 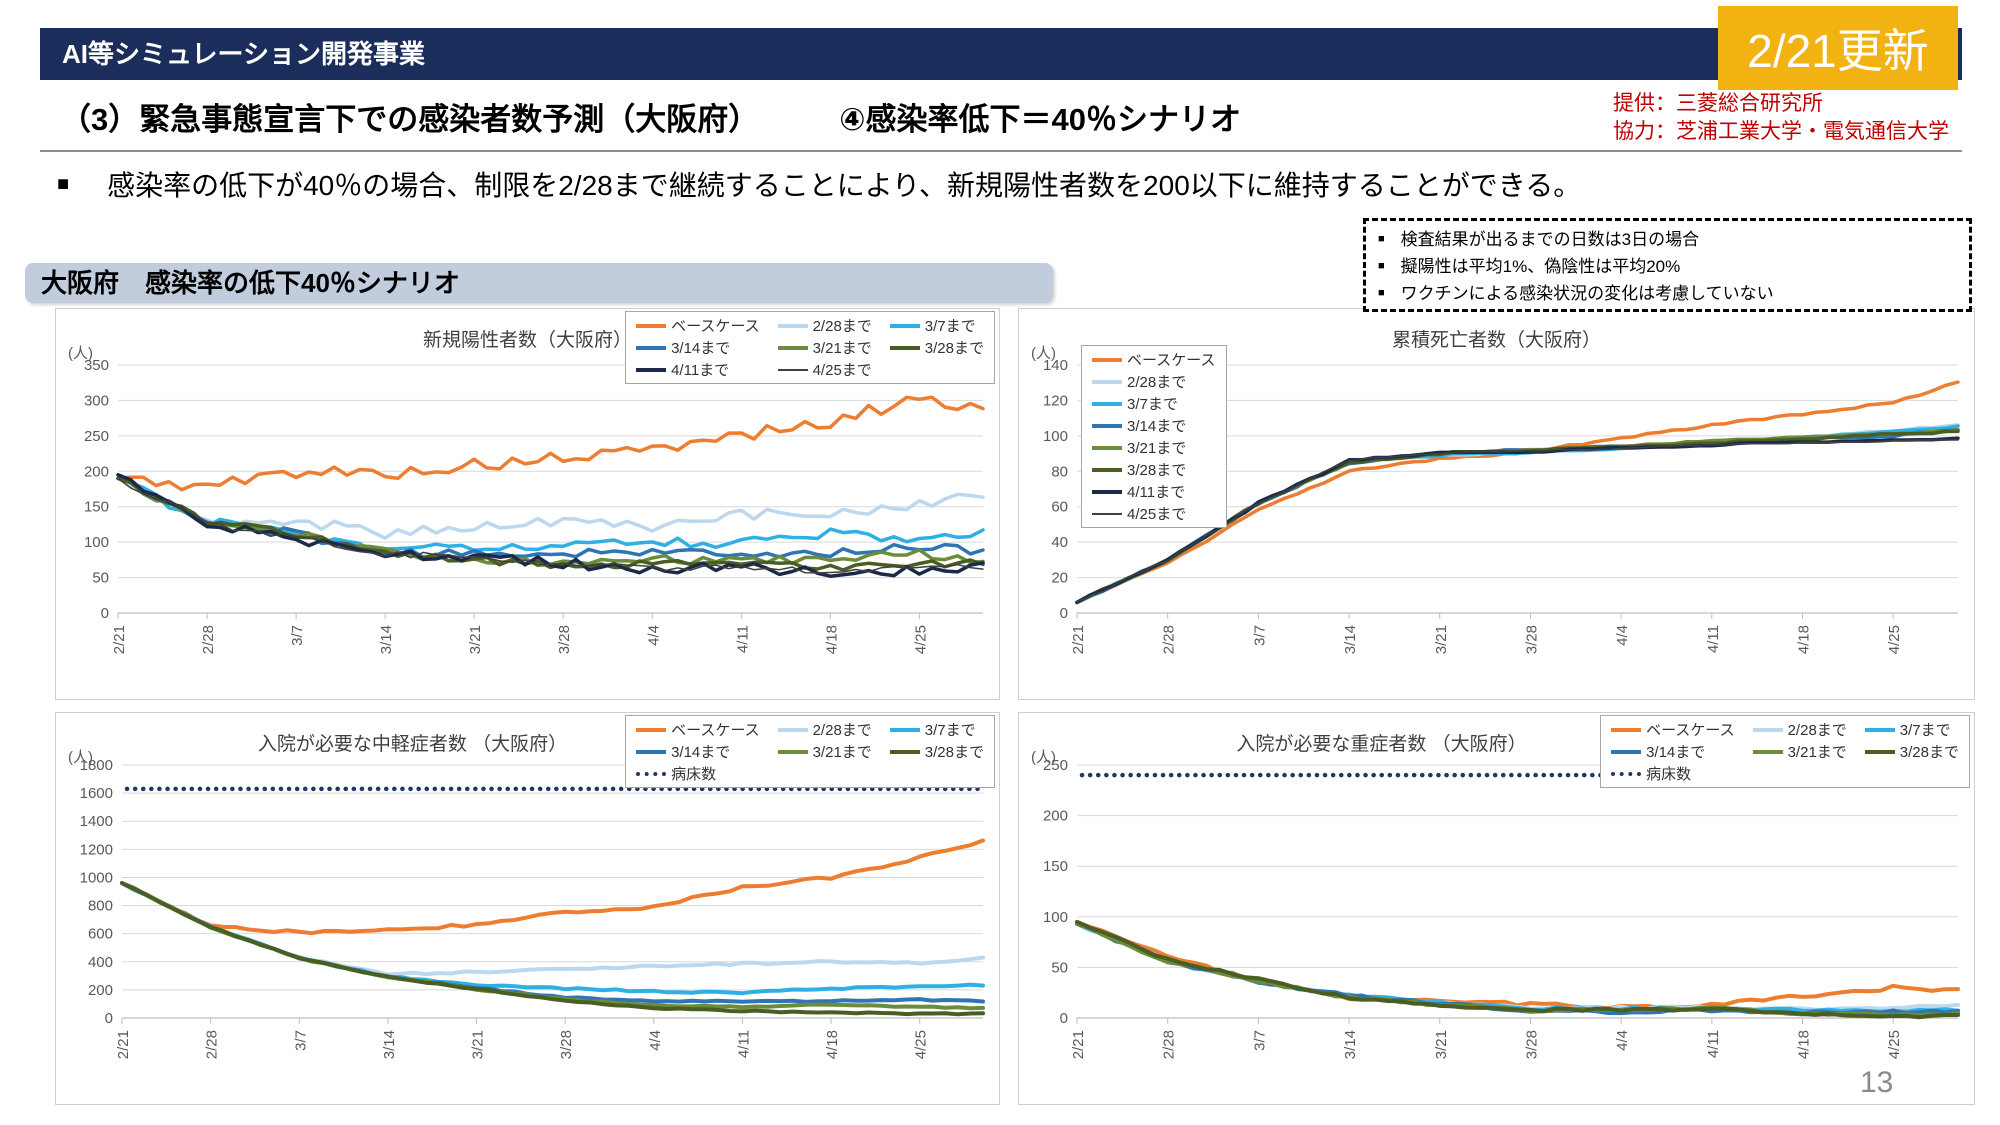 What do you see at coordinates (950, 326) in the screenshot?
I see `legend-label: 3/7まで` at bounding box center [950, 326].